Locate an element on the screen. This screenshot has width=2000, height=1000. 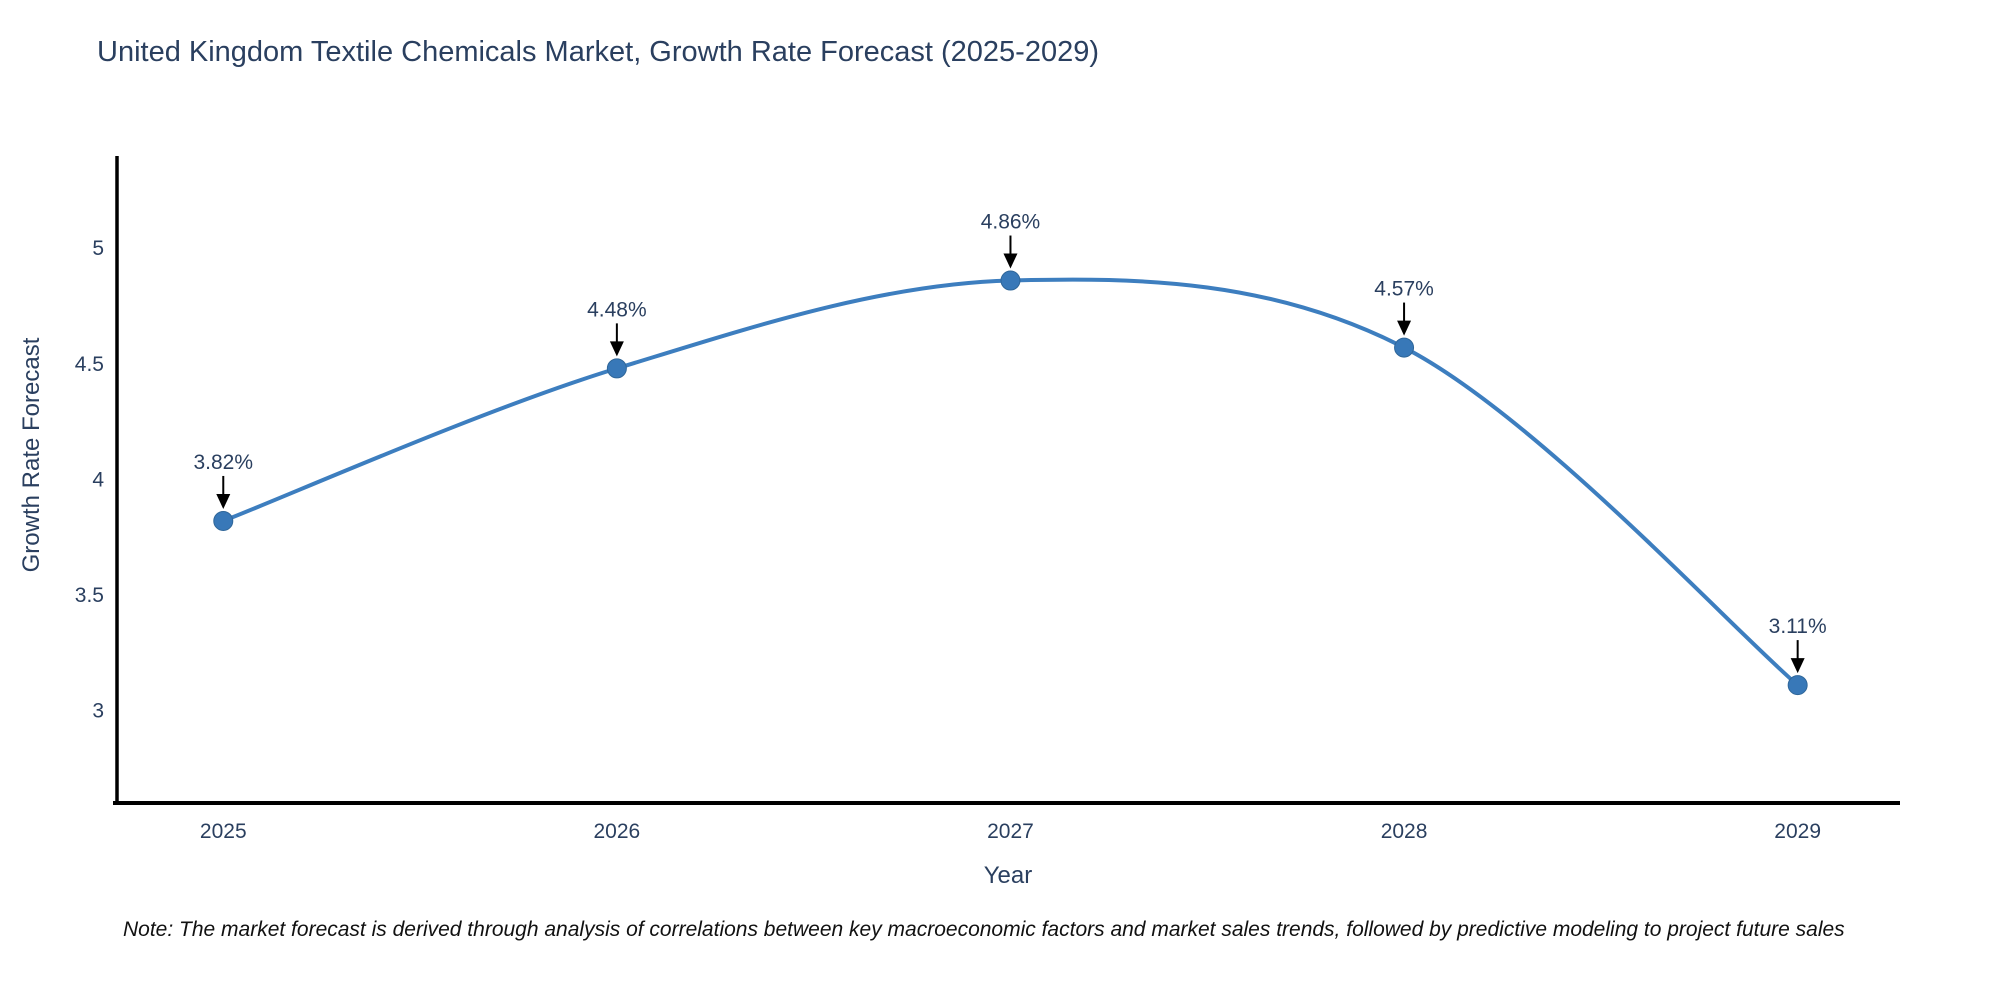
y-tick-label: 4.5 is located at coordinates (89, 364).